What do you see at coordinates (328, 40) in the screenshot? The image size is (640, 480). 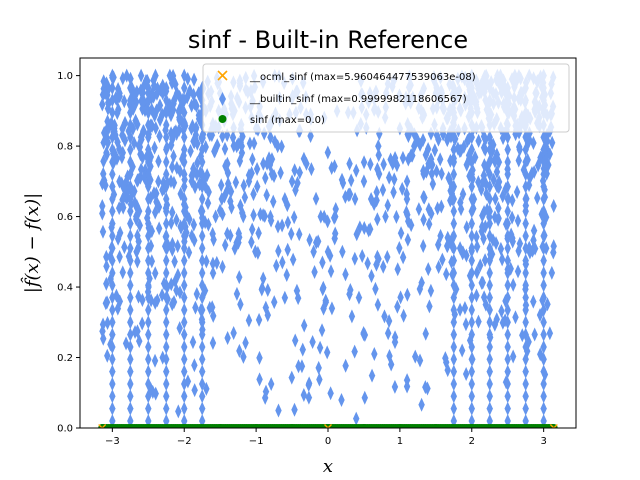 I see `chart-title: sinf - Built-in Reference` at bounding box center [328, 40].